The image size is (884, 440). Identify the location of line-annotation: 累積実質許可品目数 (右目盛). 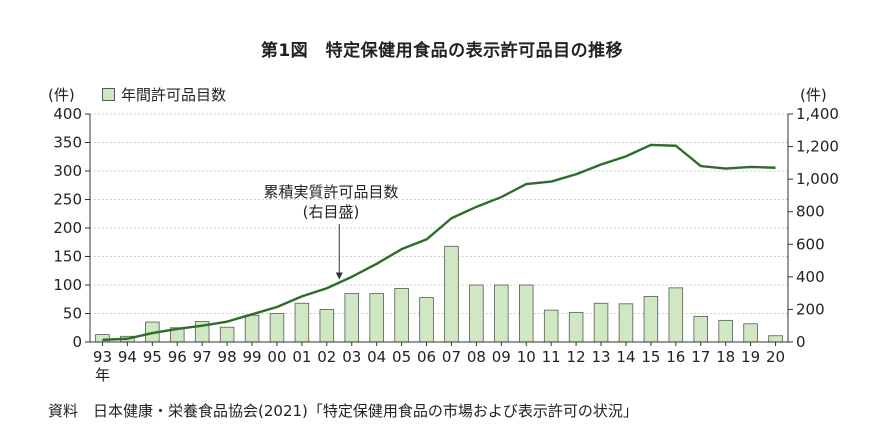
(331, 202).